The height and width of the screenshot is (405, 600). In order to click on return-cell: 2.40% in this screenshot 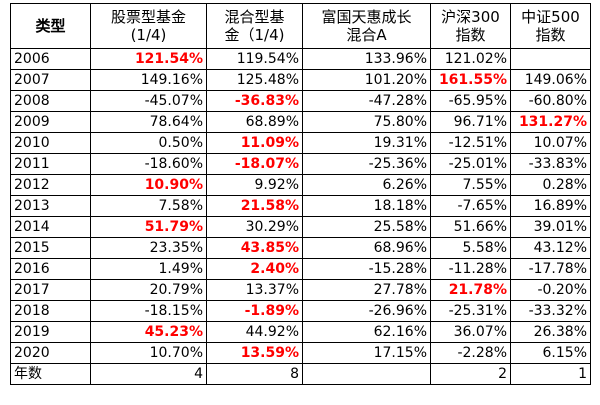, I will do `click(254, 269)`.